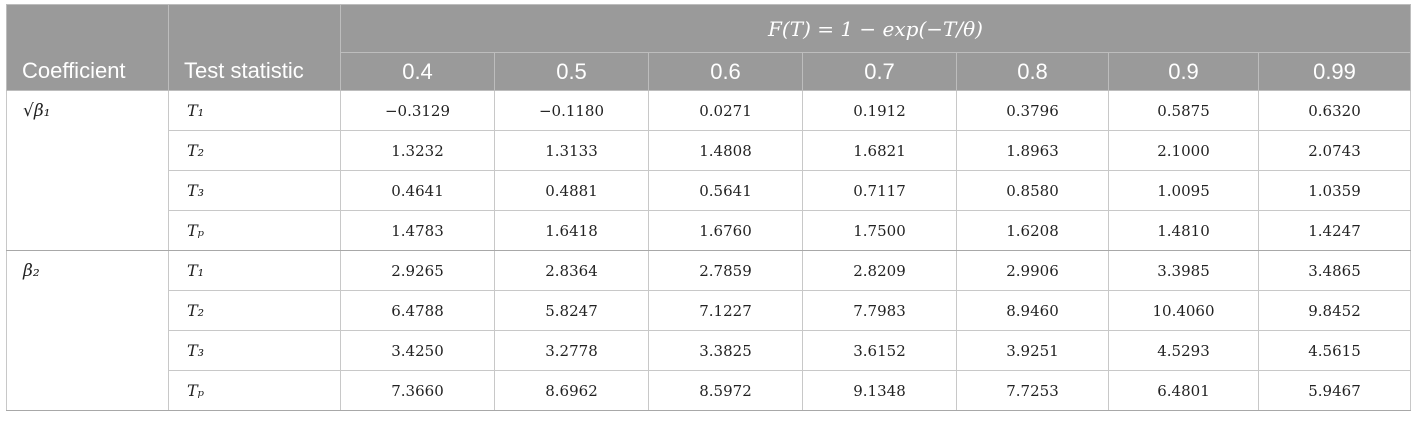  I want to click on value-cell: 2.0743, so click(1334, 150).